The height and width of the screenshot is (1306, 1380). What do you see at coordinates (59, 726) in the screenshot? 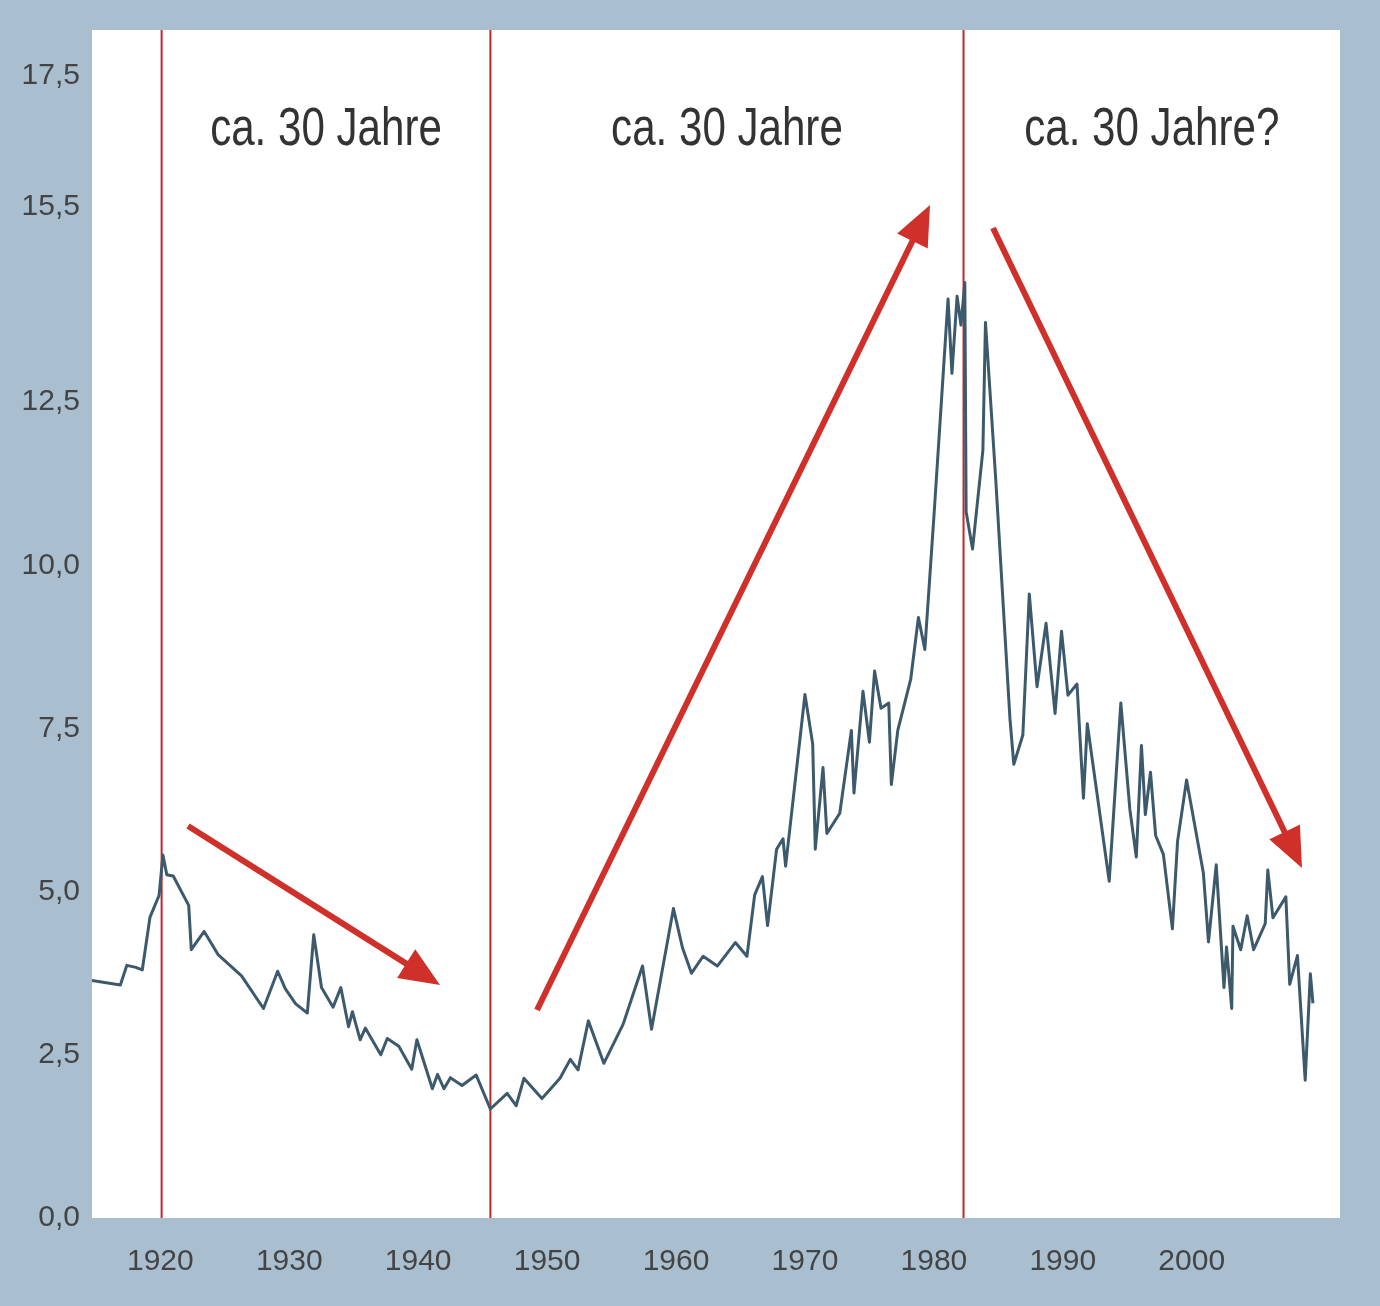
I see `y-tick-label: 7,5` at bounding box center [59, 726].